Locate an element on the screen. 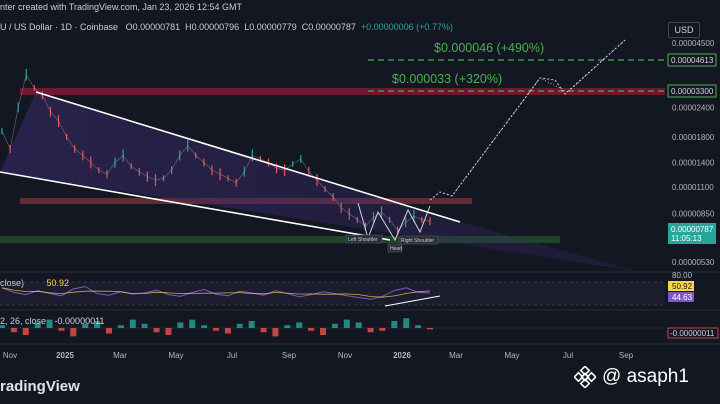 The width and height of the screenshot is (720, 404). svg-text: 0.00004613 is located at coordinates (692, 60).